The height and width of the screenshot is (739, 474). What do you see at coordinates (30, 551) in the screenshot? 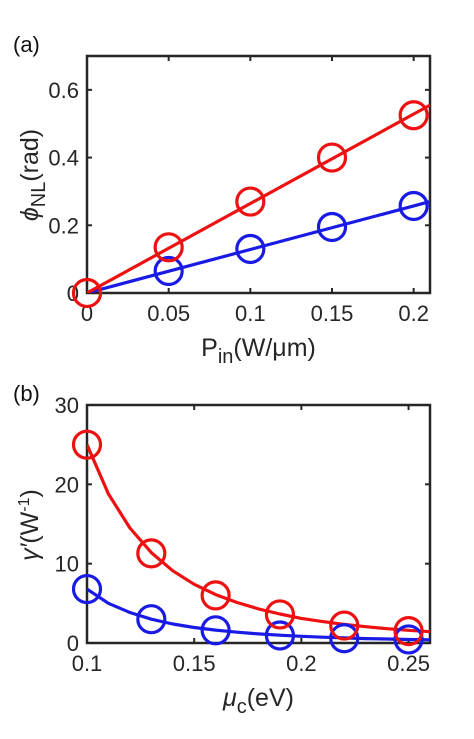
I see `y-axis-label-main: γ′` at bounding box center [30, 551].